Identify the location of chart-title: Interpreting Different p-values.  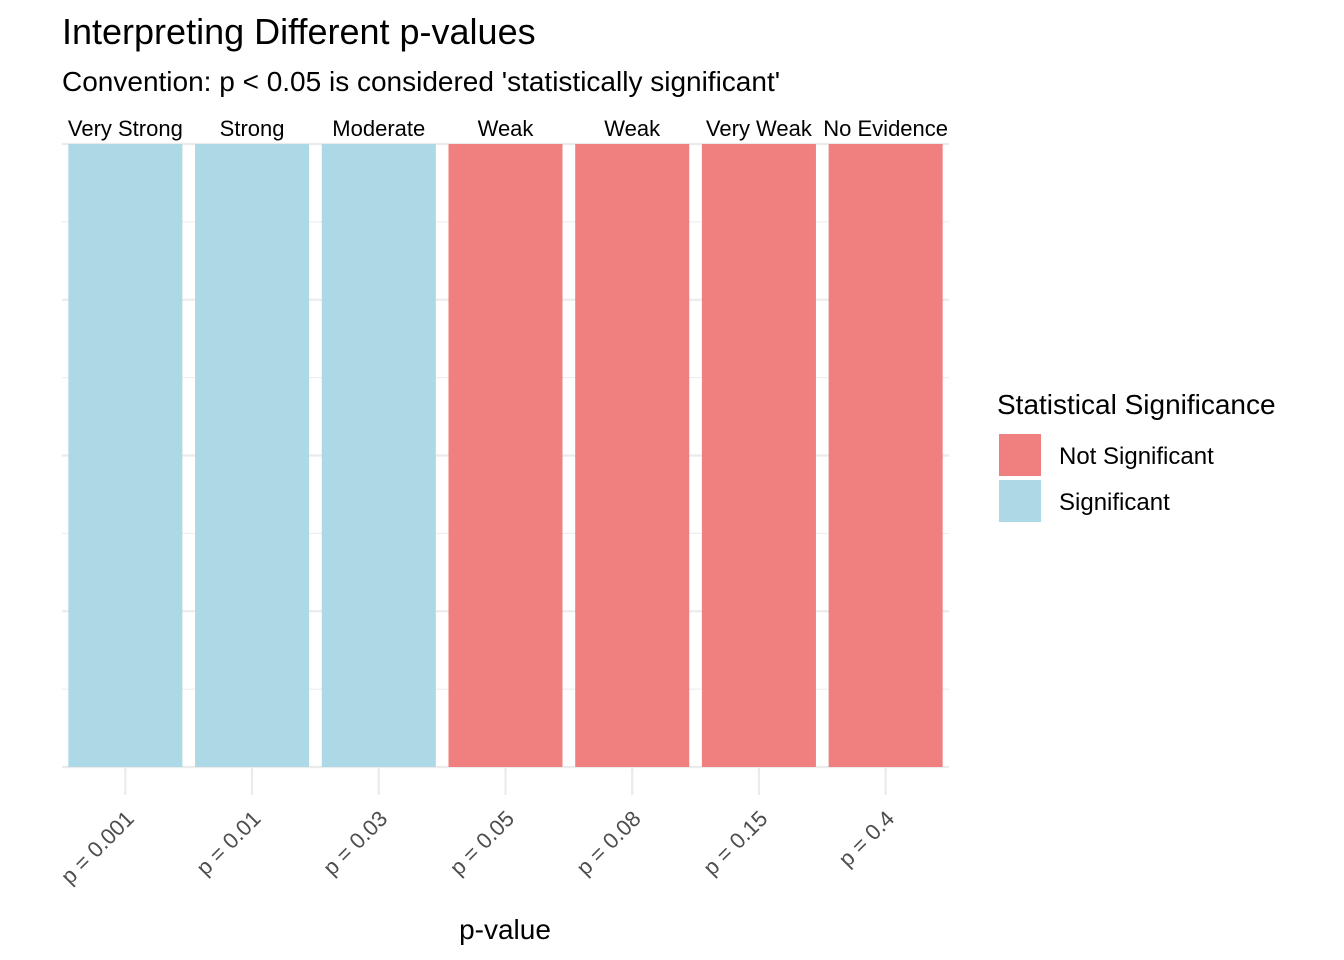
(299, 31).